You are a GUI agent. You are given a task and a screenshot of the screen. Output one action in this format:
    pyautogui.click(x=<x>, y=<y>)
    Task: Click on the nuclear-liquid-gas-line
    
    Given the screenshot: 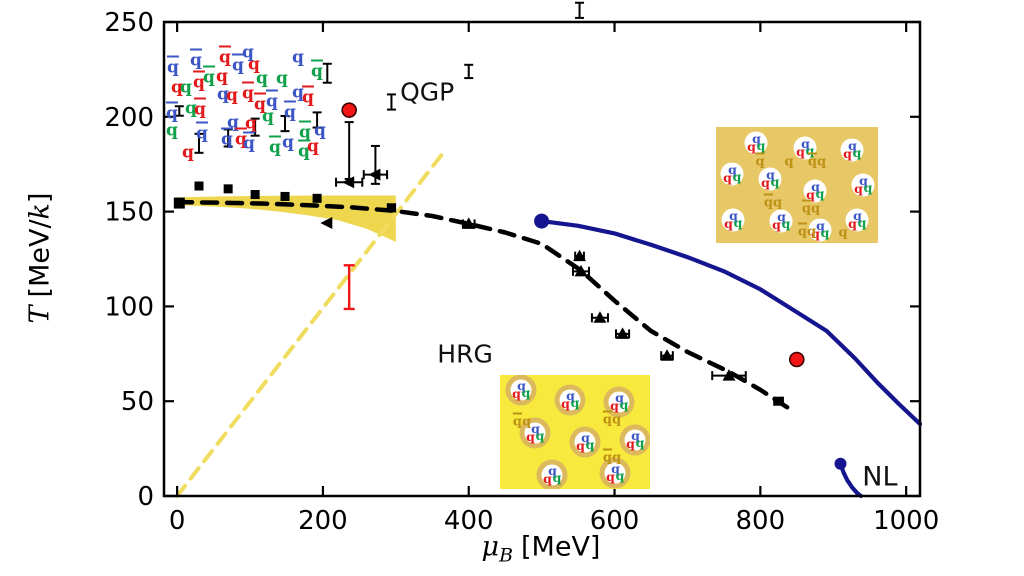 What is the action you would take?
    pyautogui.click(x=851, y=480)
    